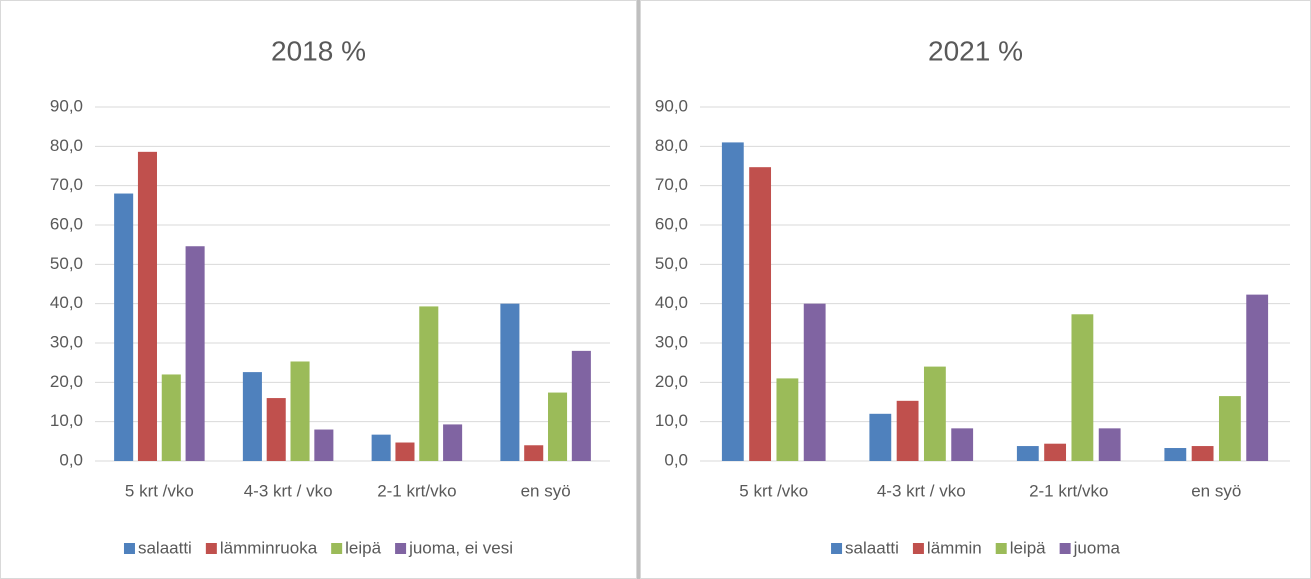  I want to click on legend-label: lämmin, so click(954, 547).